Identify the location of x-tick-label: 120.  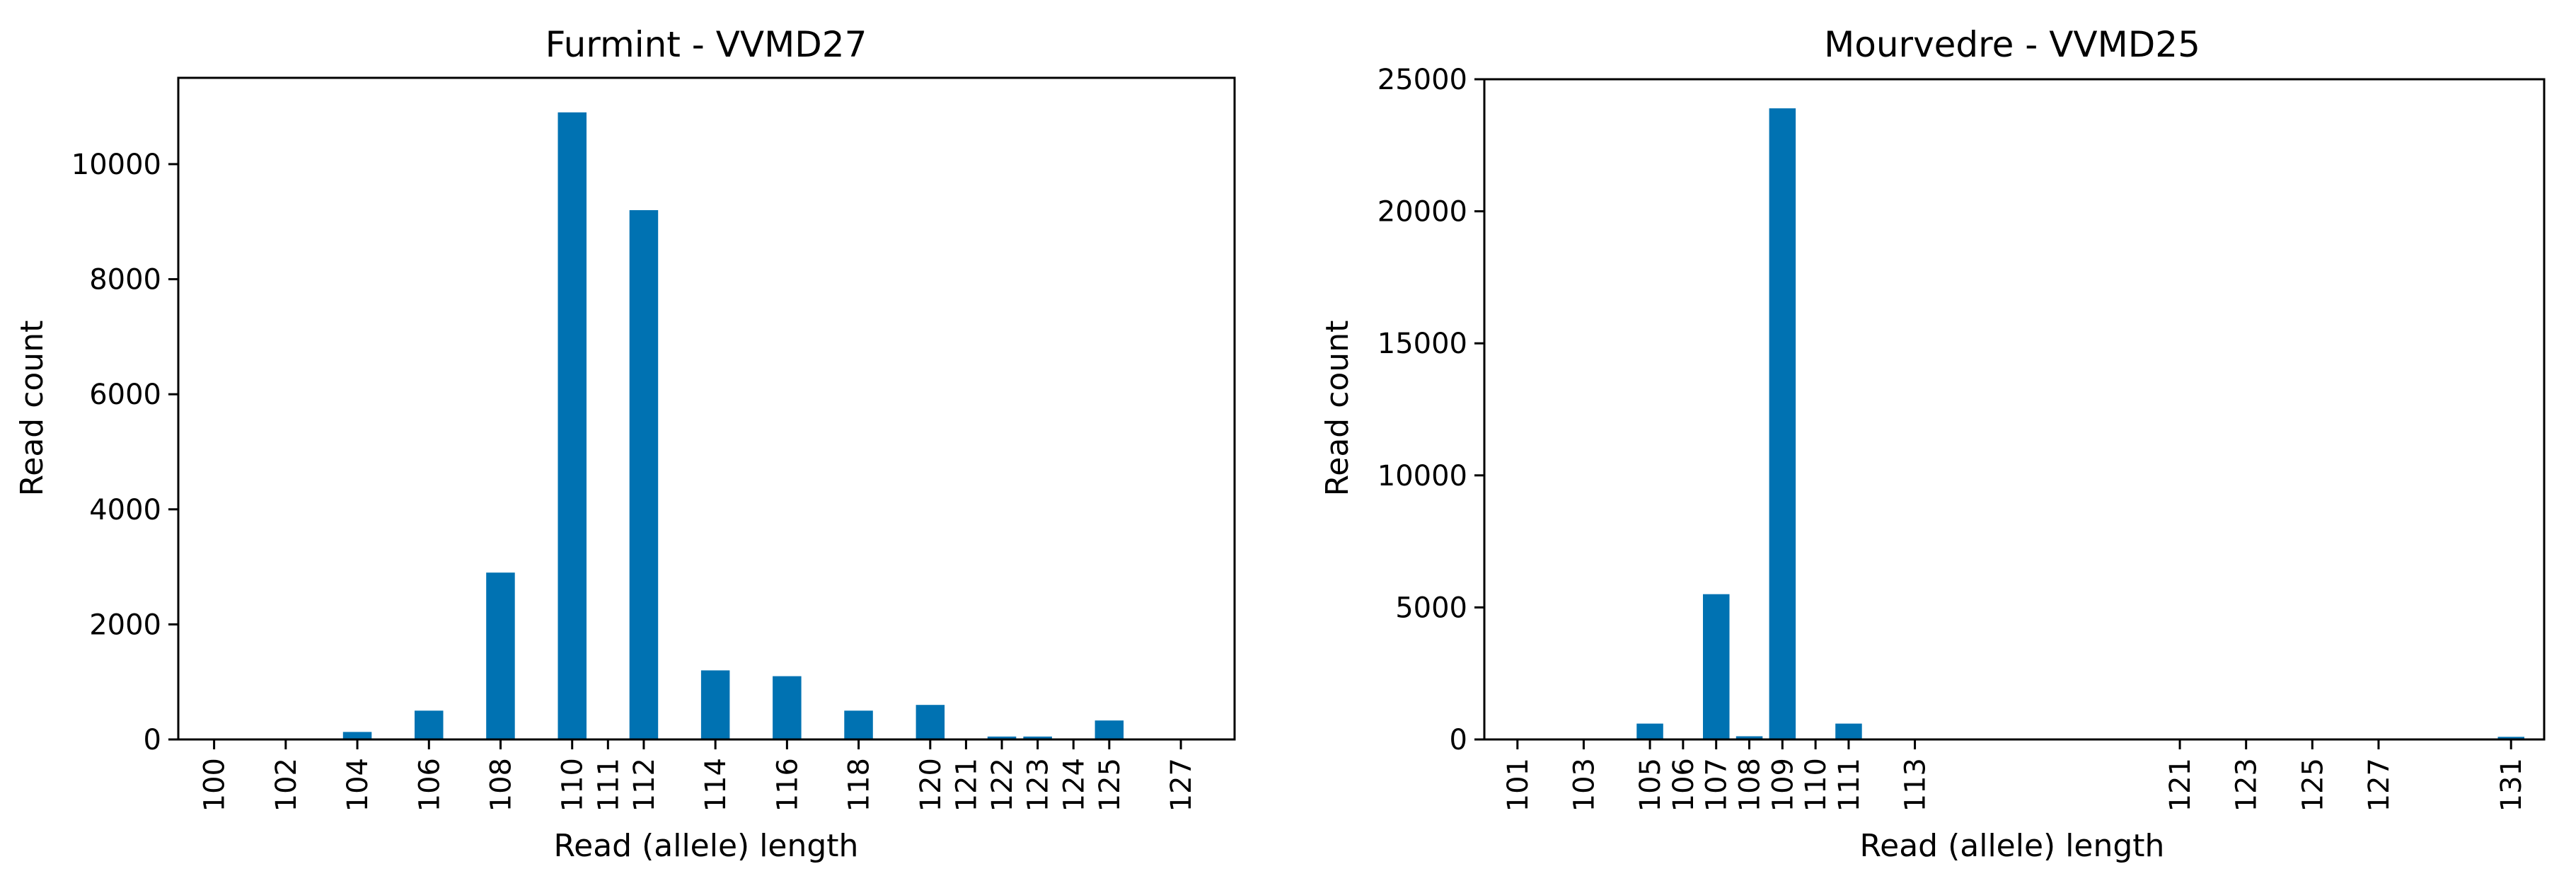
(931, 785).